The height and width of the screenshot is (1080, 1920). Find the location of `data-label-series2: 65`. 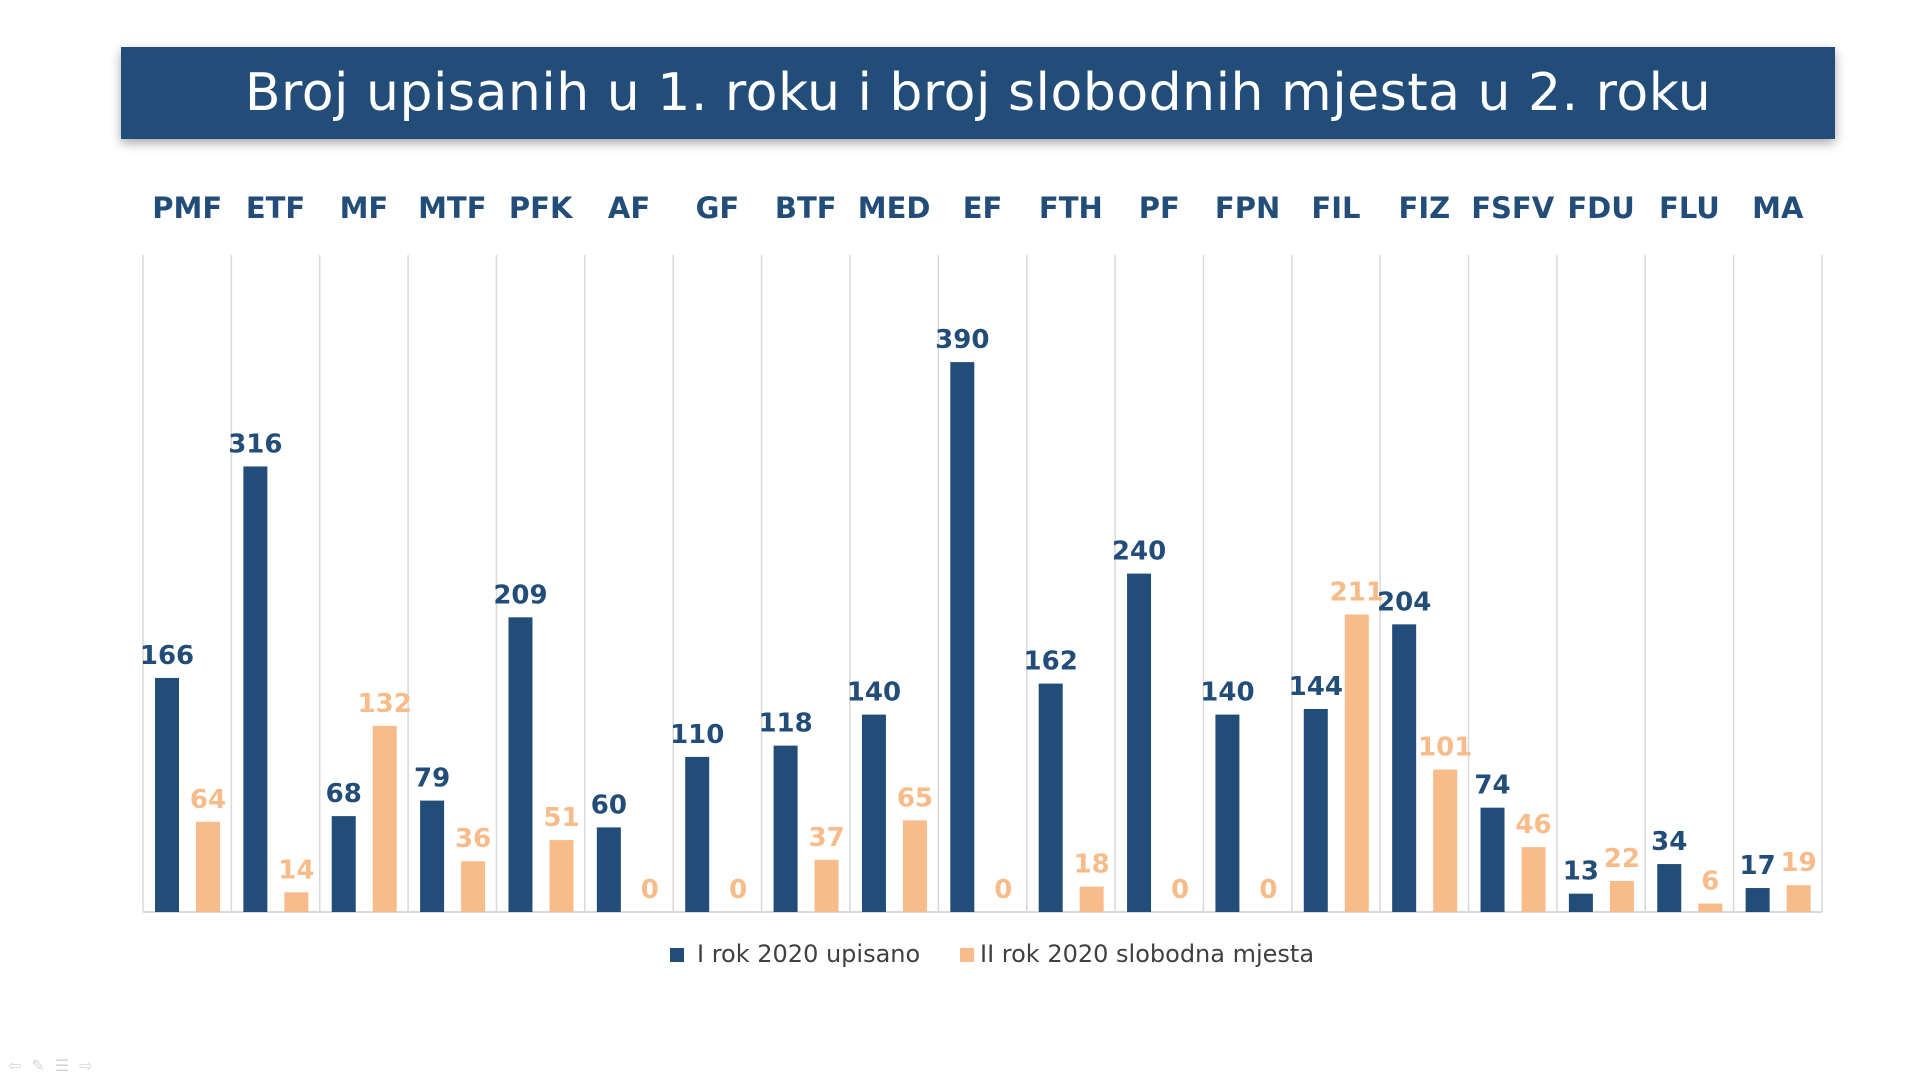

data-label-series2: 65 is located at coordinates (915, 798).